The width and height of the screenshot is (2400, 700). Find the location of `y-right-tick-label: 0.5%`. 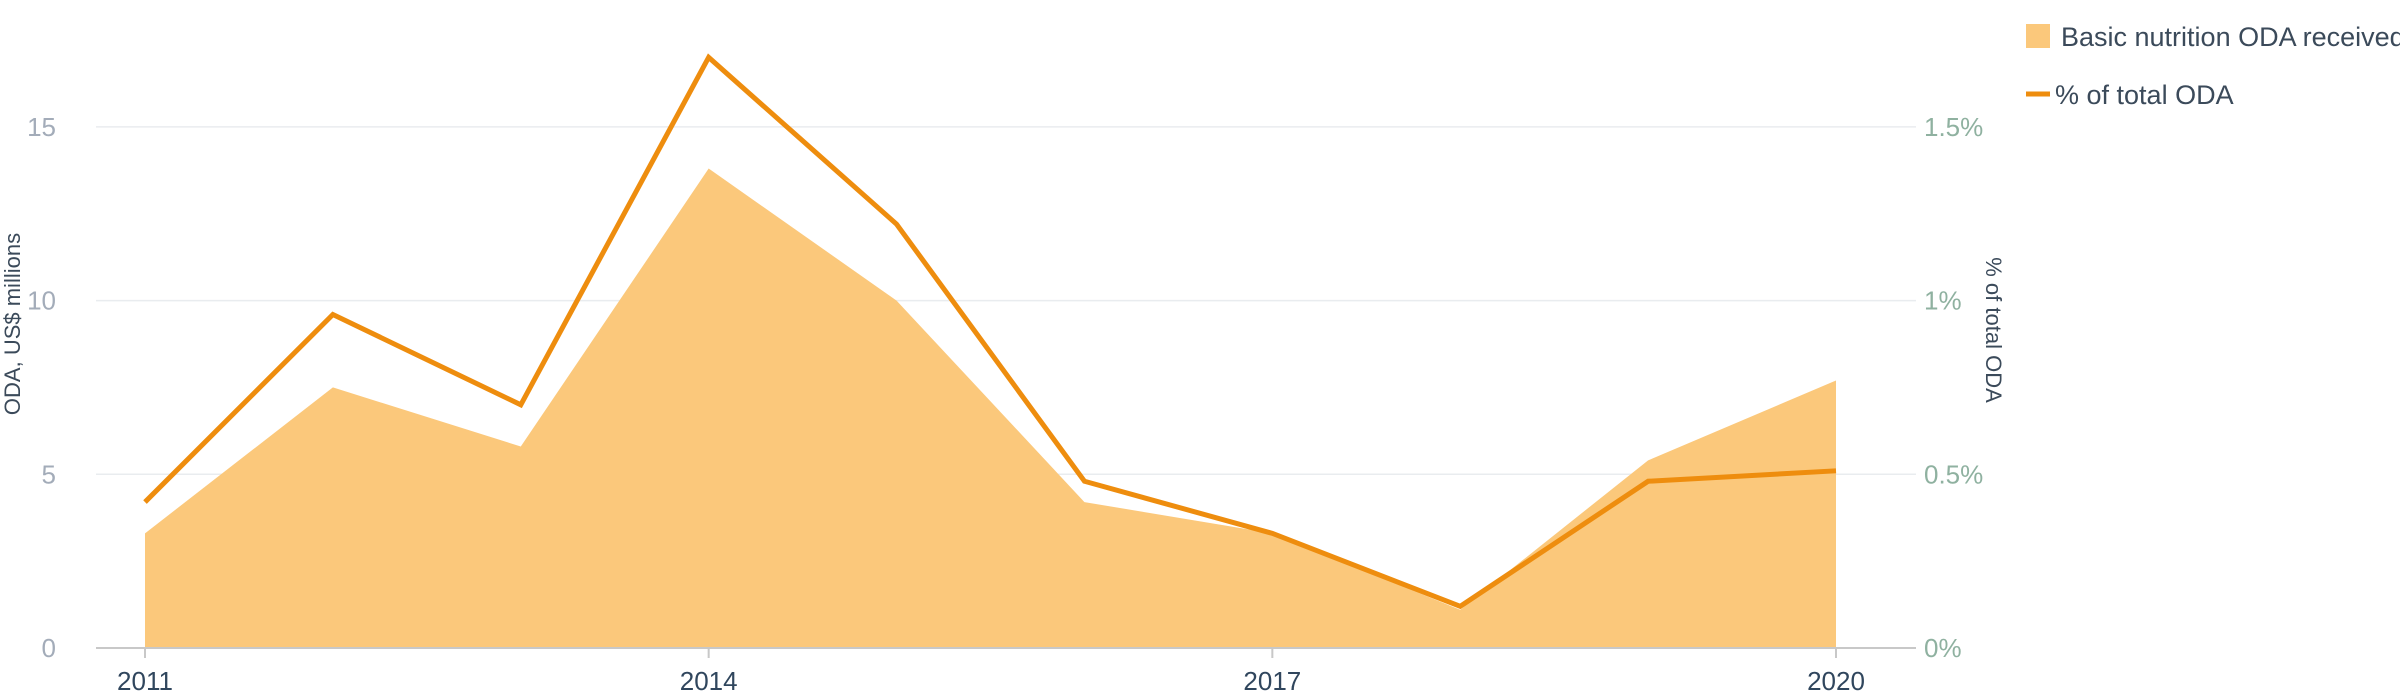

y-right-tick-label: 0.5% is located at coordinates (1953, 474).